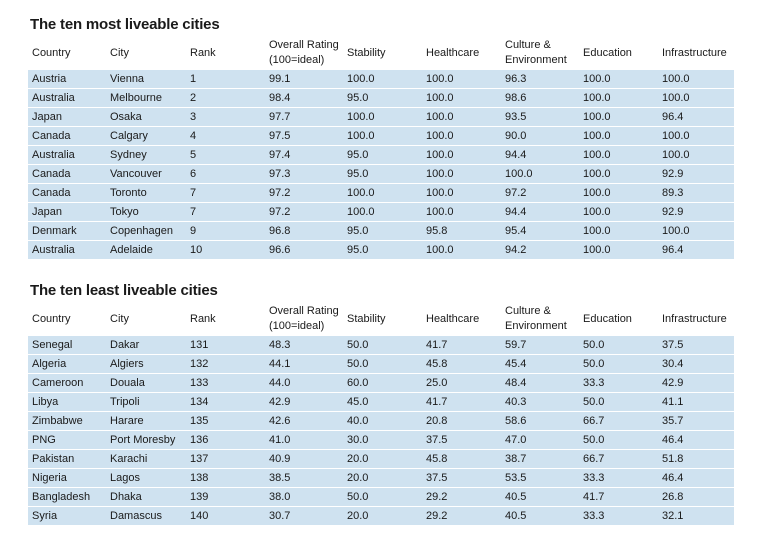 The width and height of the screenshot is (767, 543). What do you see at coordinates (225, 516) in the screenshot?
I see `table-cell: 140` at bounding box center [225, 516].